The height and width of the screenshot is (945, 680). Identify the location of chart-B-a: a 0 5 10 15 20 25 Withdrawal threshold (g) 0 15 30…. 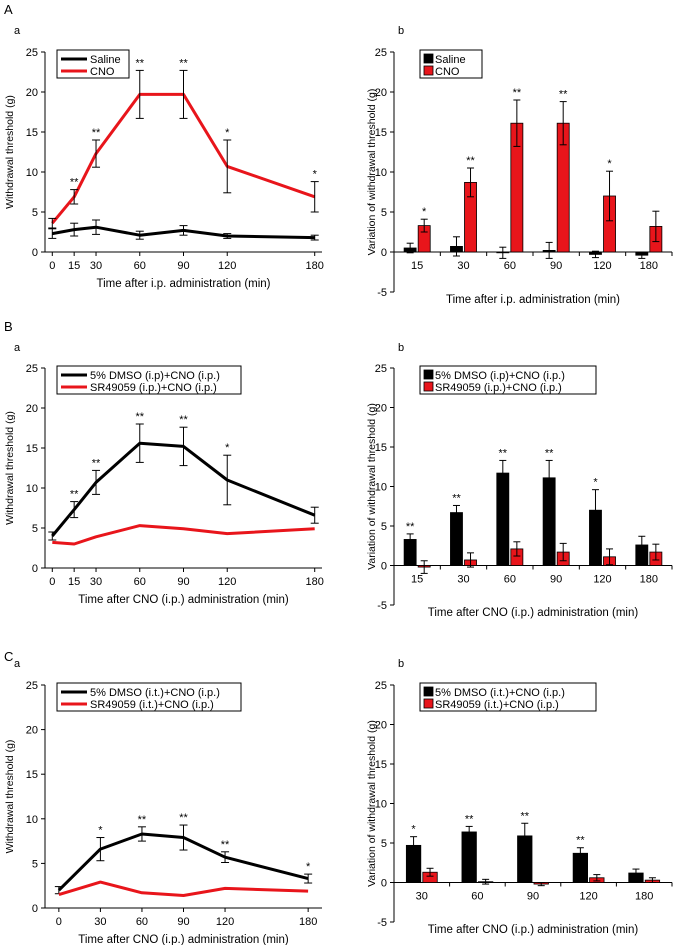
(164, 474).